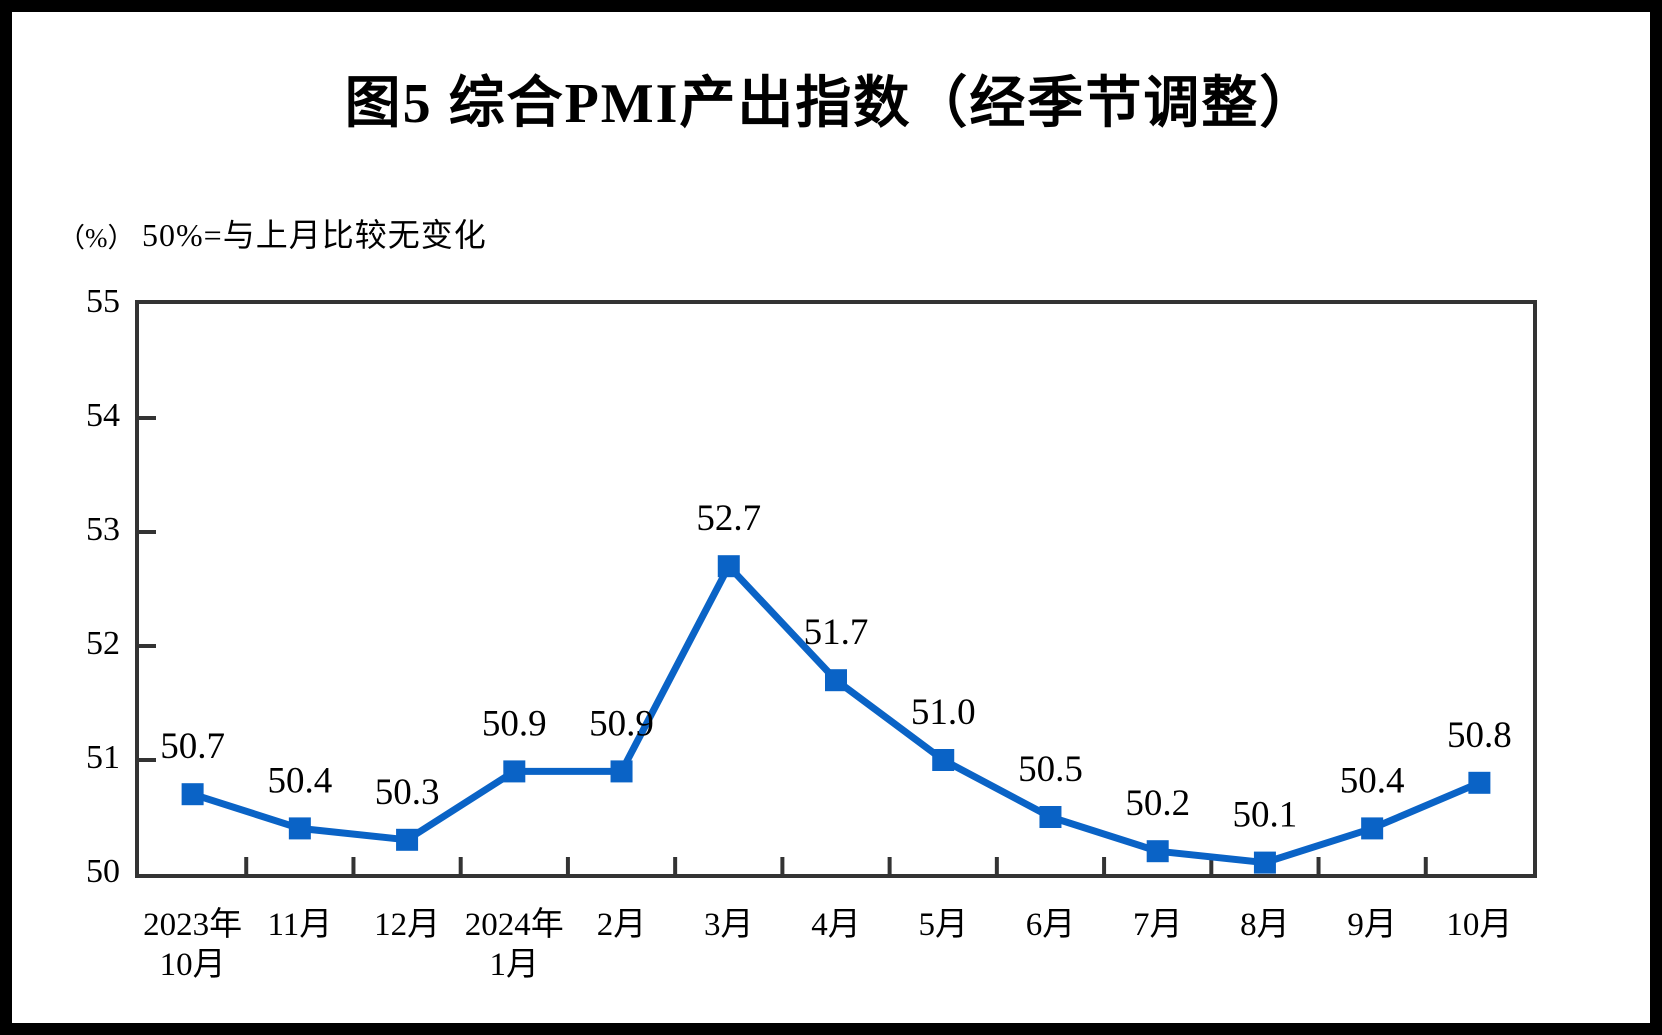 The width and height of the screenshot is (1662, 1035). I want to click on x-axis: 2023年 10月 11月 12月 2024年 1月 2月 3月 4月 5月 6月 7月 8月 9月 10月, so click(836, 960).